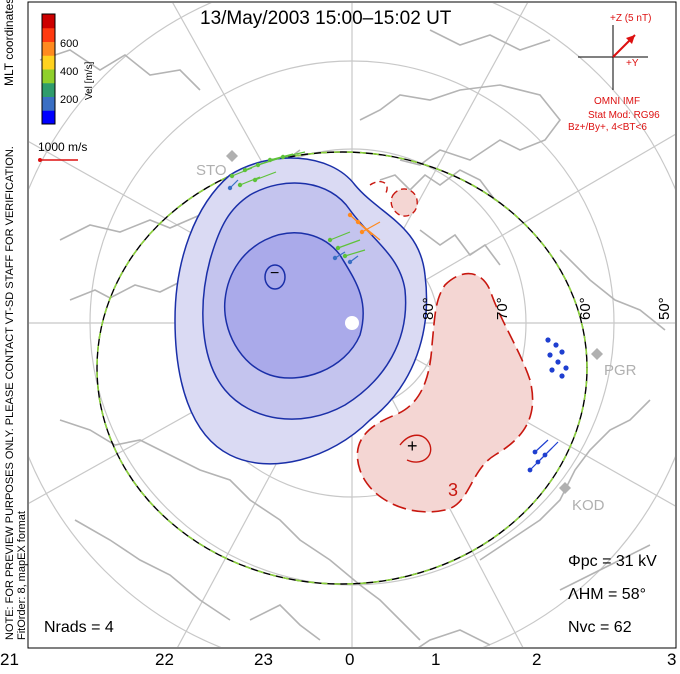  I want to click on radar-count: Nrads = 4, so click(79, 627).